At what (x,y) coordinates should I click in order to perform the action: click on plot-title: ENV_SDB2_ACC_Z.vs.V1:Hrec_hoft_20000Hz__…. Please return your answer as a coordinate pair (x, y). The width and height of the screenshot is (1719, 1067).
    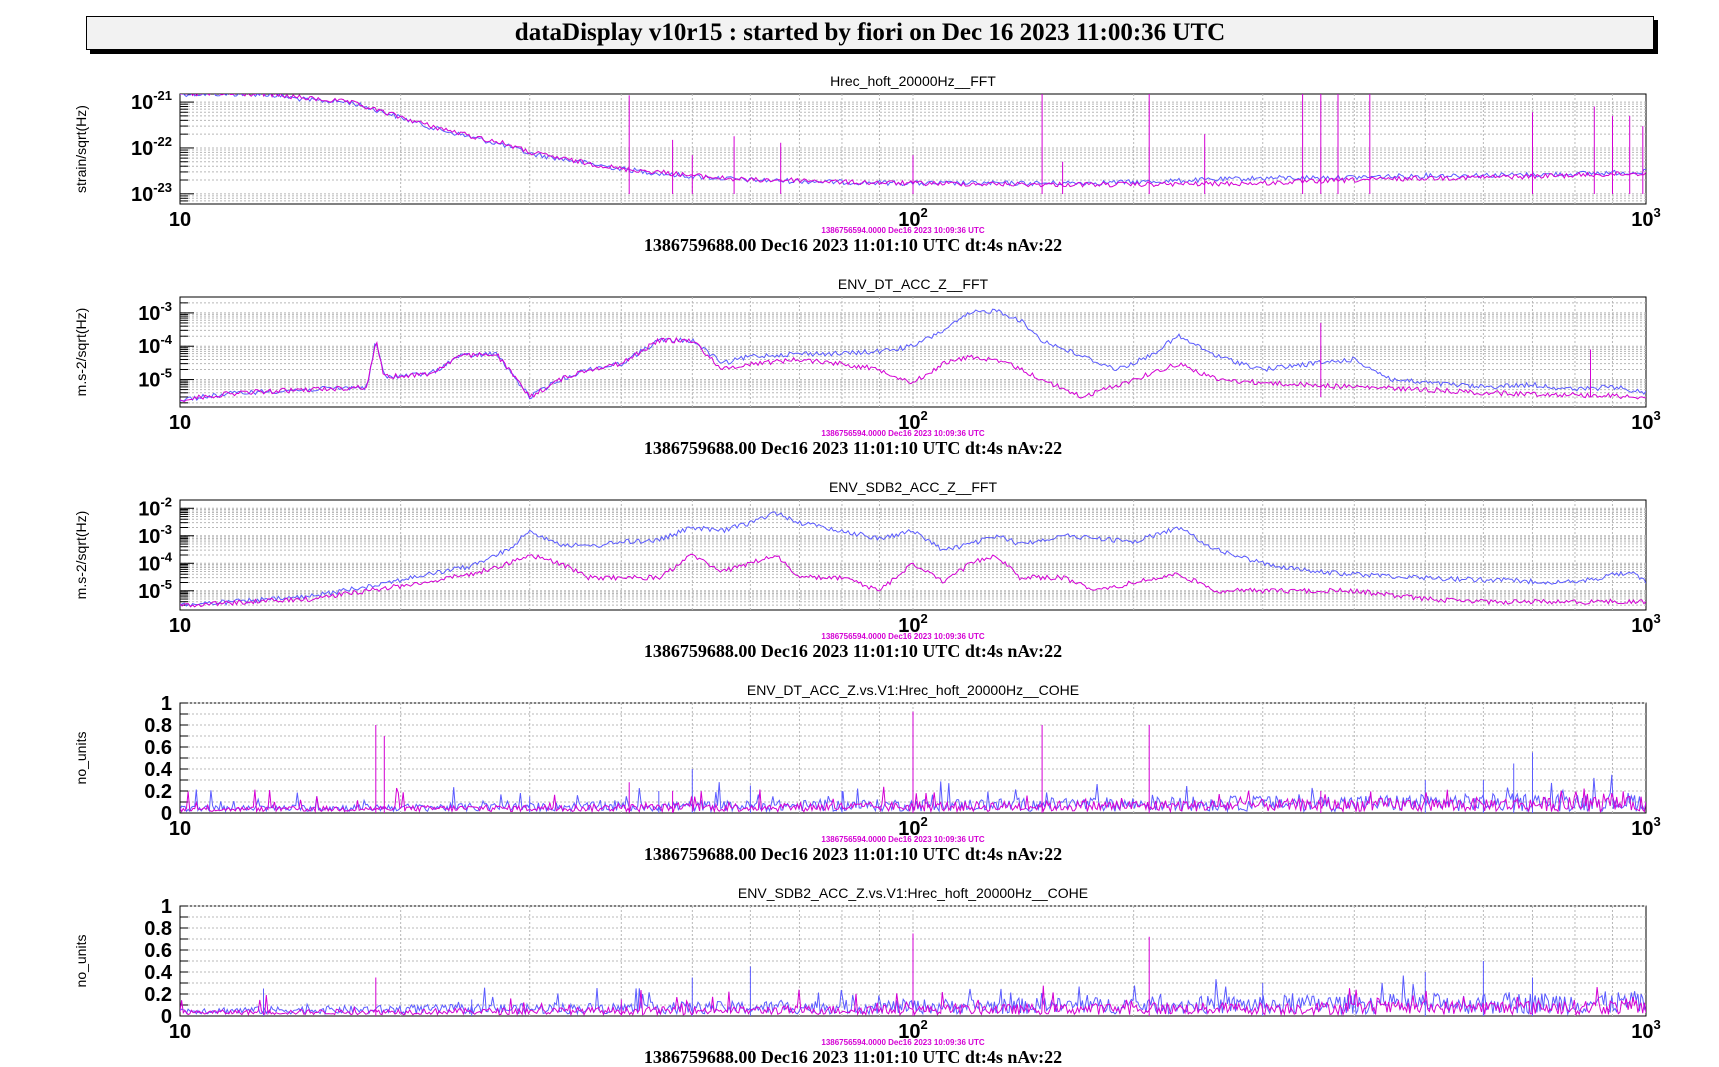
    Looking at the image, I should click on (913, 893).